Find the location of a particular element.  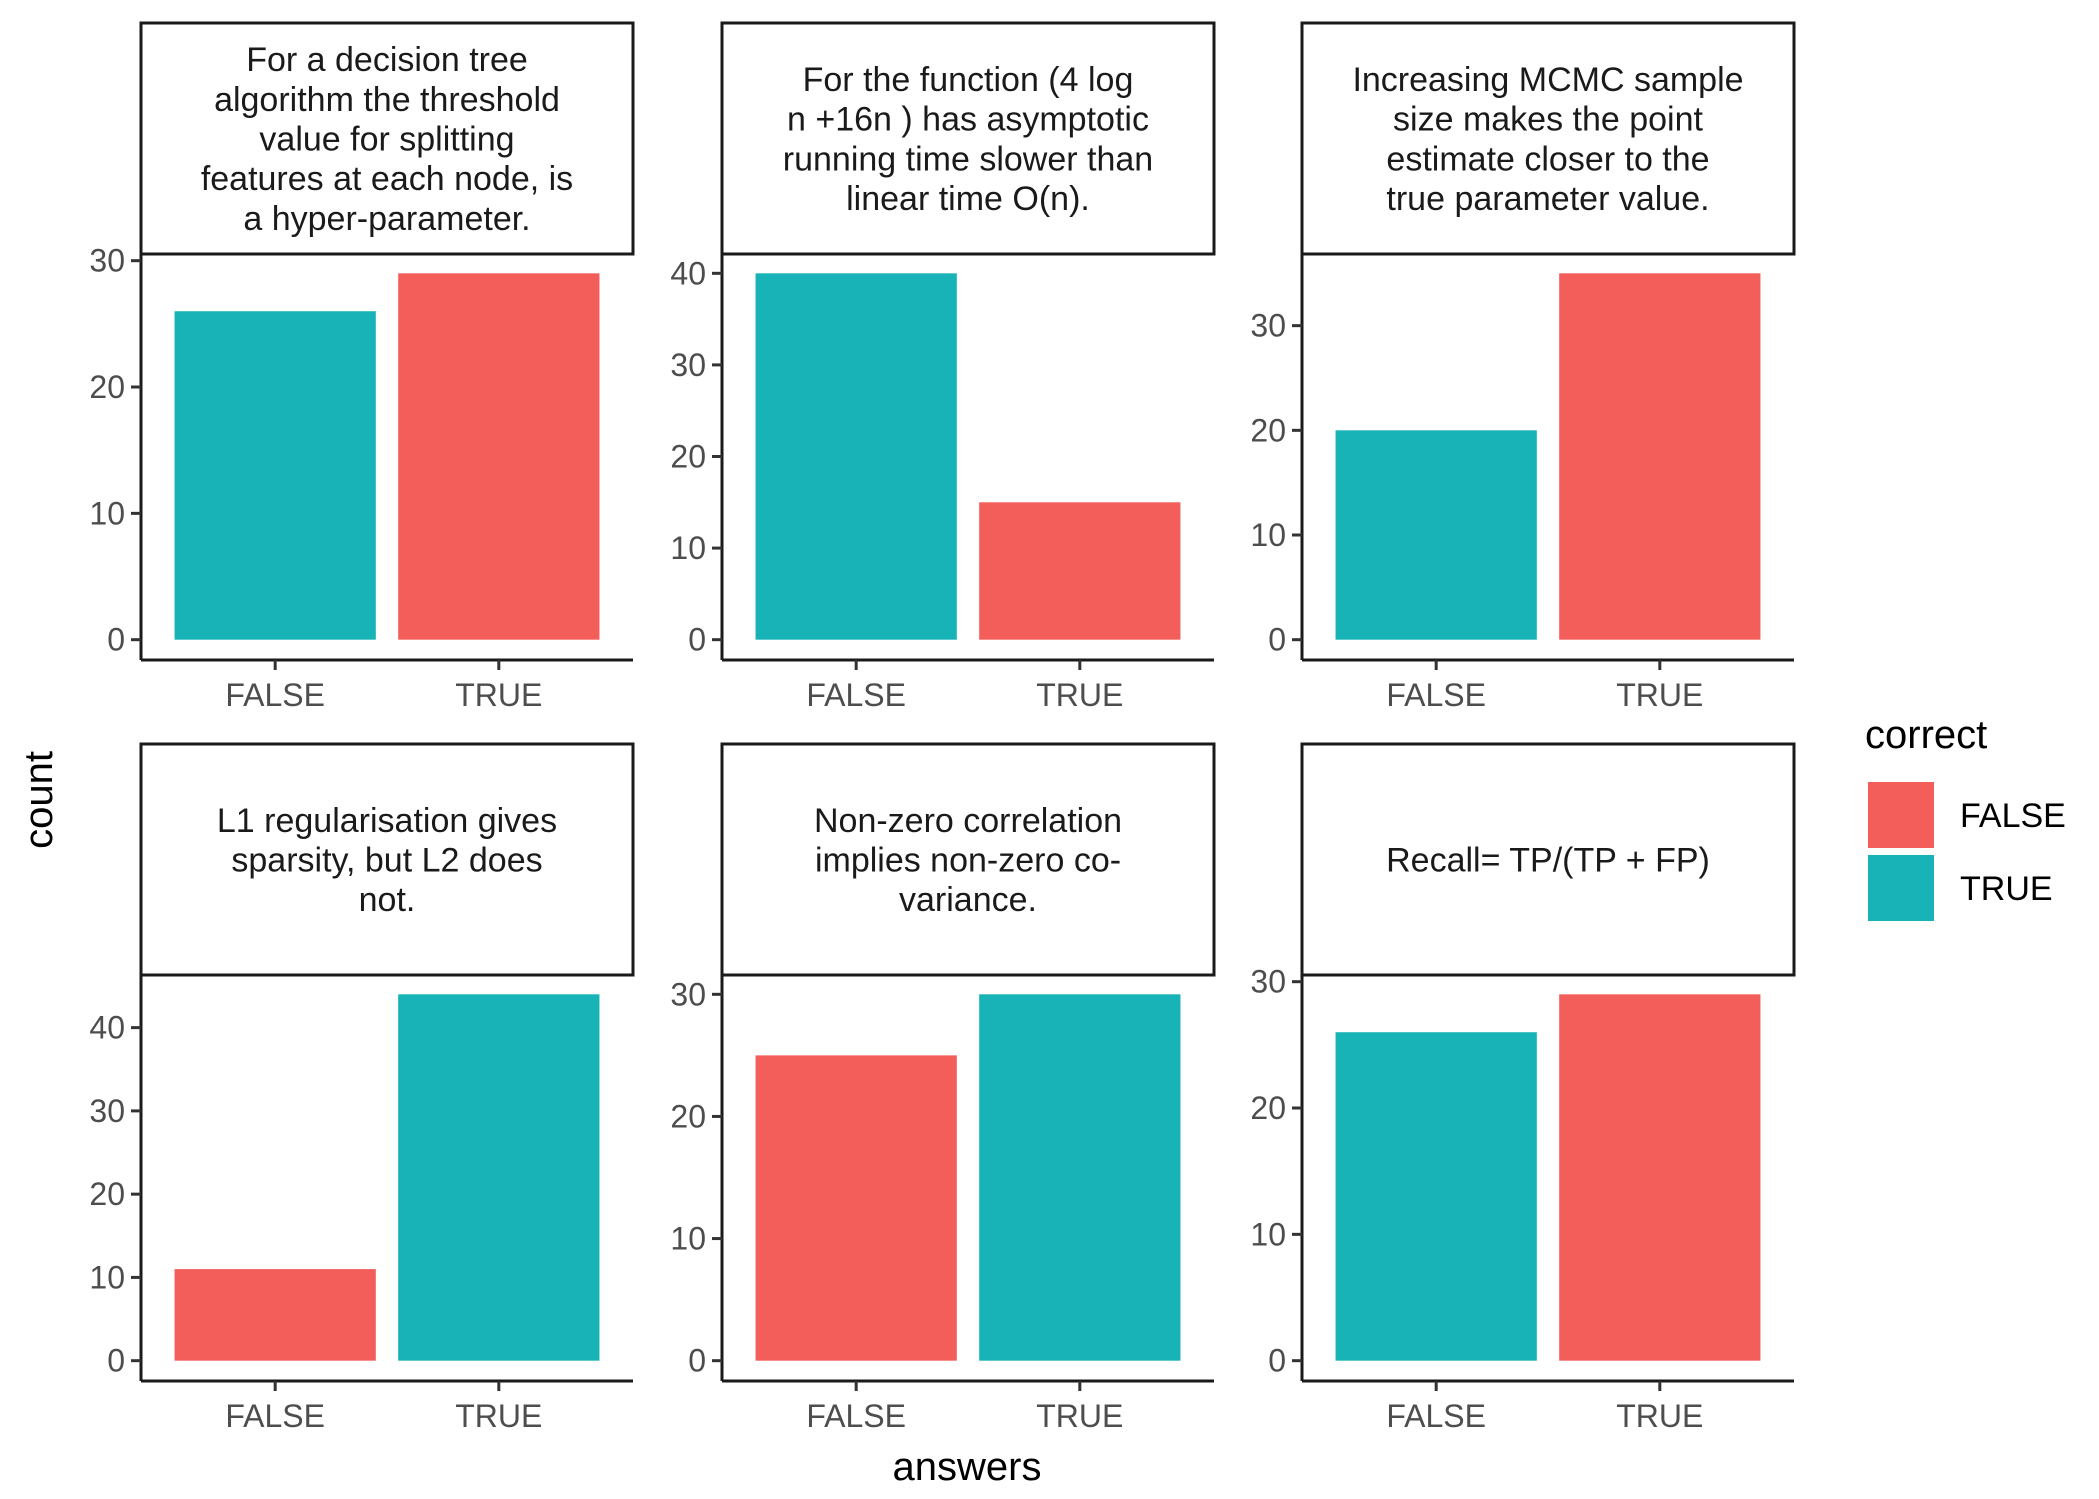

facet-title-line: features at each node, is is located at coordinates (387, 179).